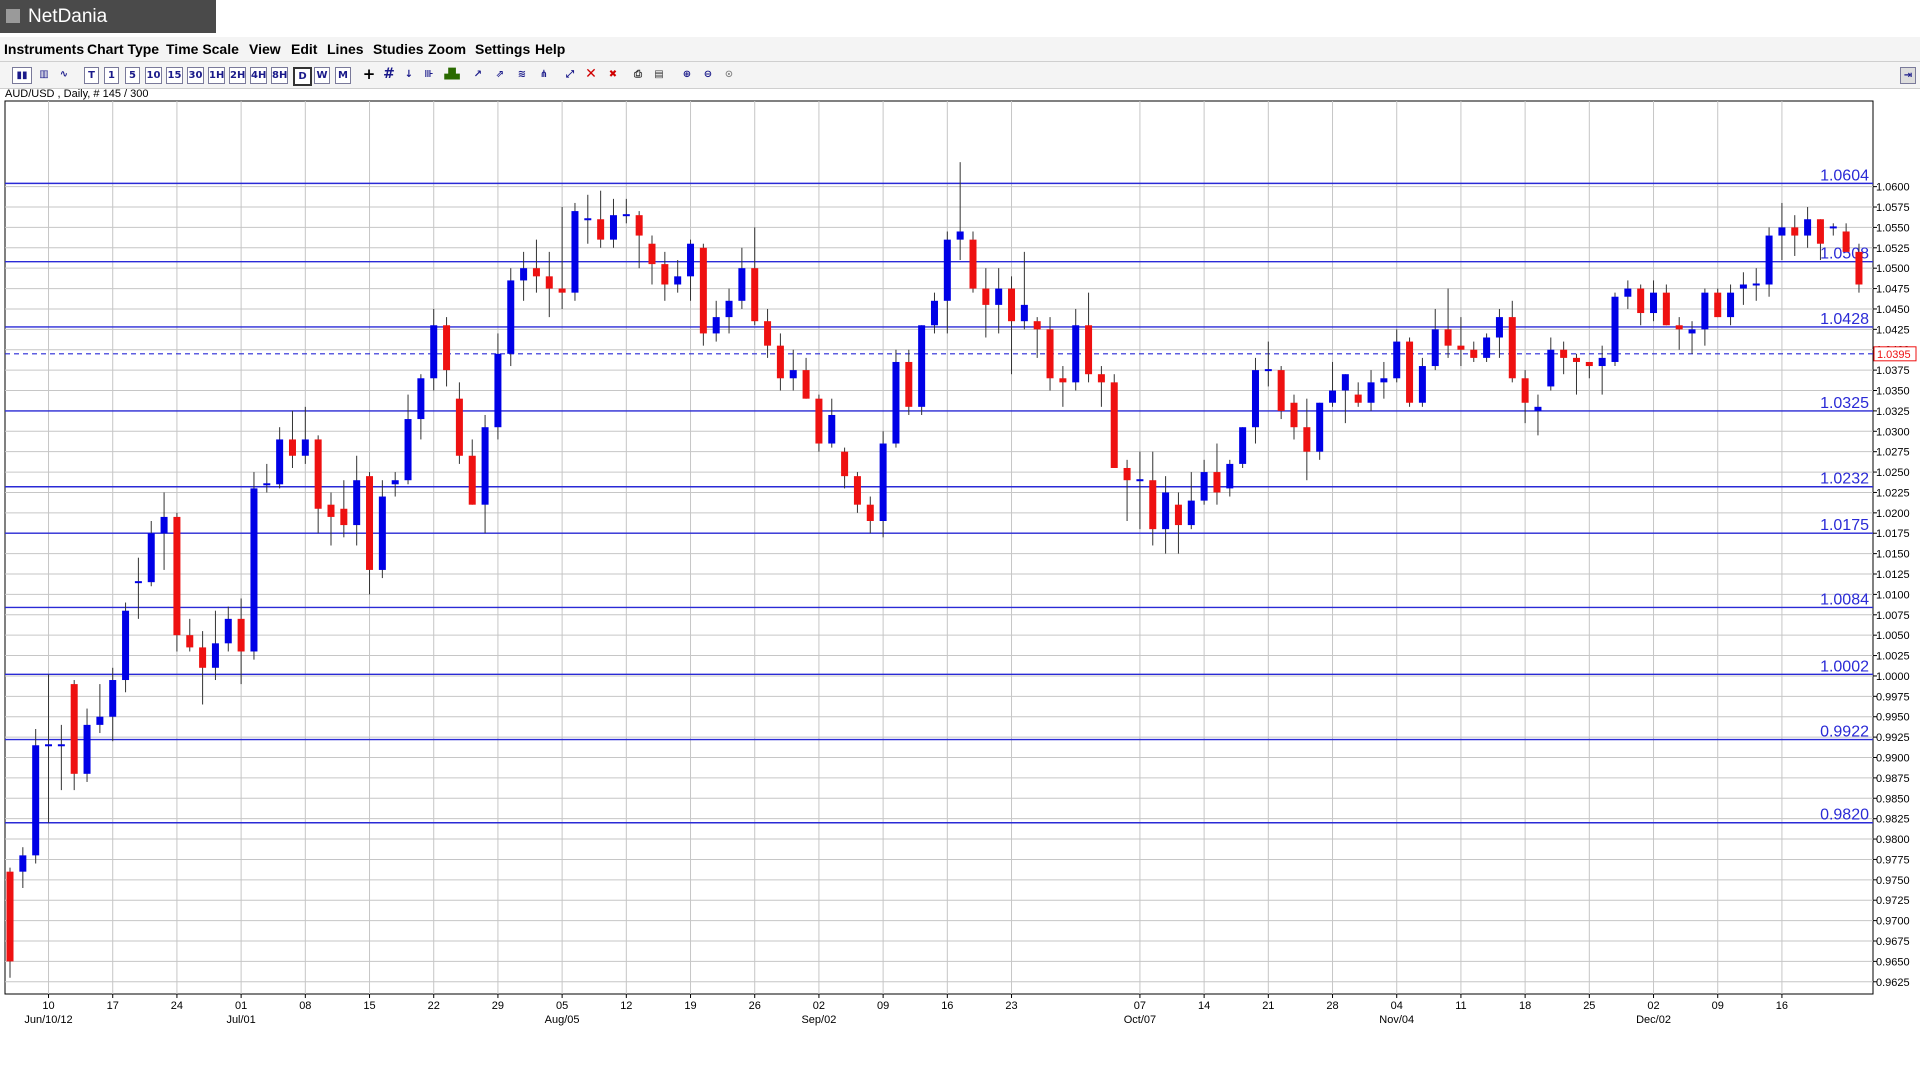 The width and height of the screenshot is (1920, 1080). What do you see at coordinates (123, 49) in the screenshot?
I see `menu-chart-type: Chart Type` at bounding box center [123, 49].